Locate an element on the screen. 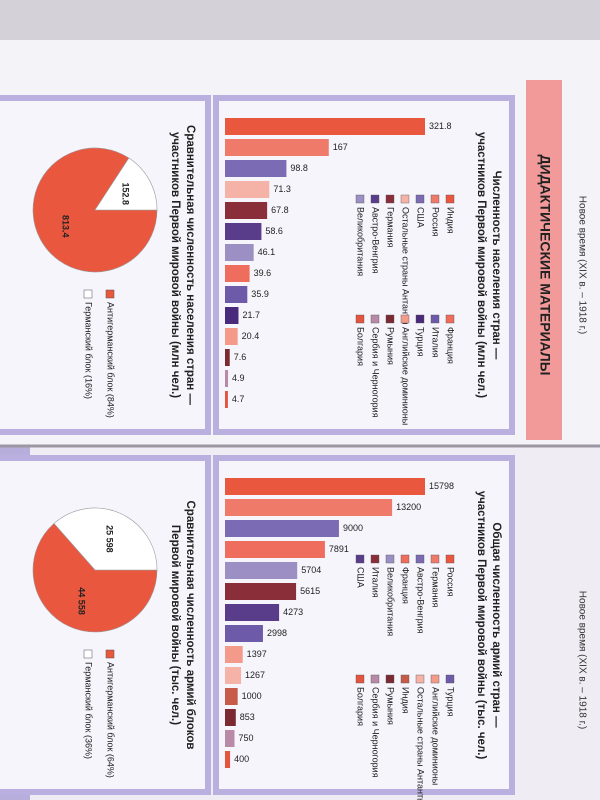 Image resolution: width=600 pixels, height=800 pixels. value-label: 7.6 is located at coordinates (240, 357).